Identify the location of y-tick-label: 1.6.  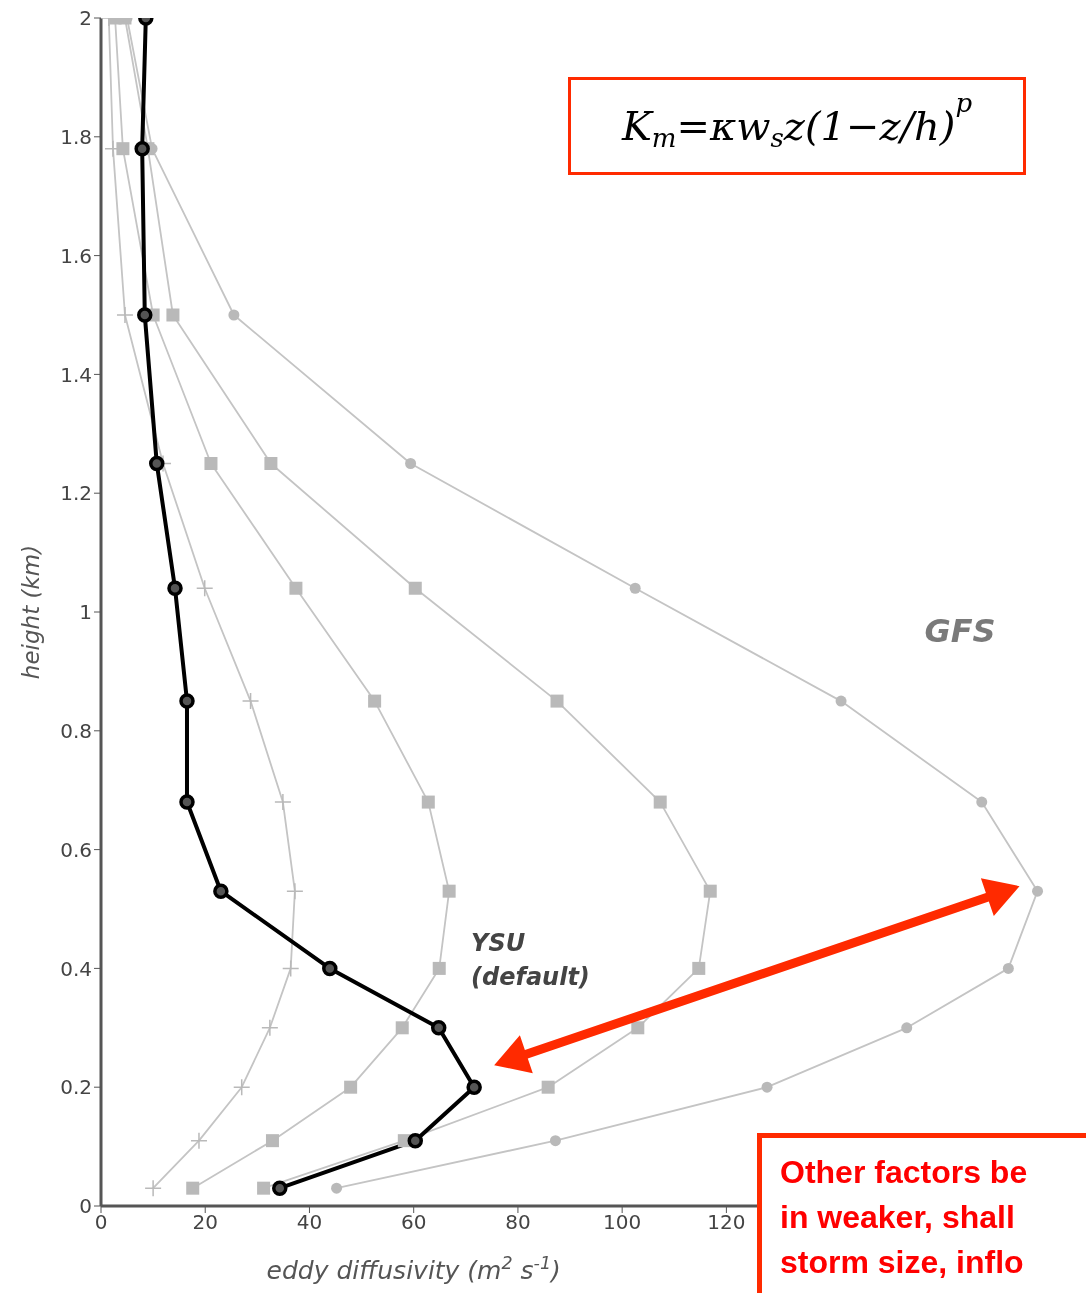
(76, 255).